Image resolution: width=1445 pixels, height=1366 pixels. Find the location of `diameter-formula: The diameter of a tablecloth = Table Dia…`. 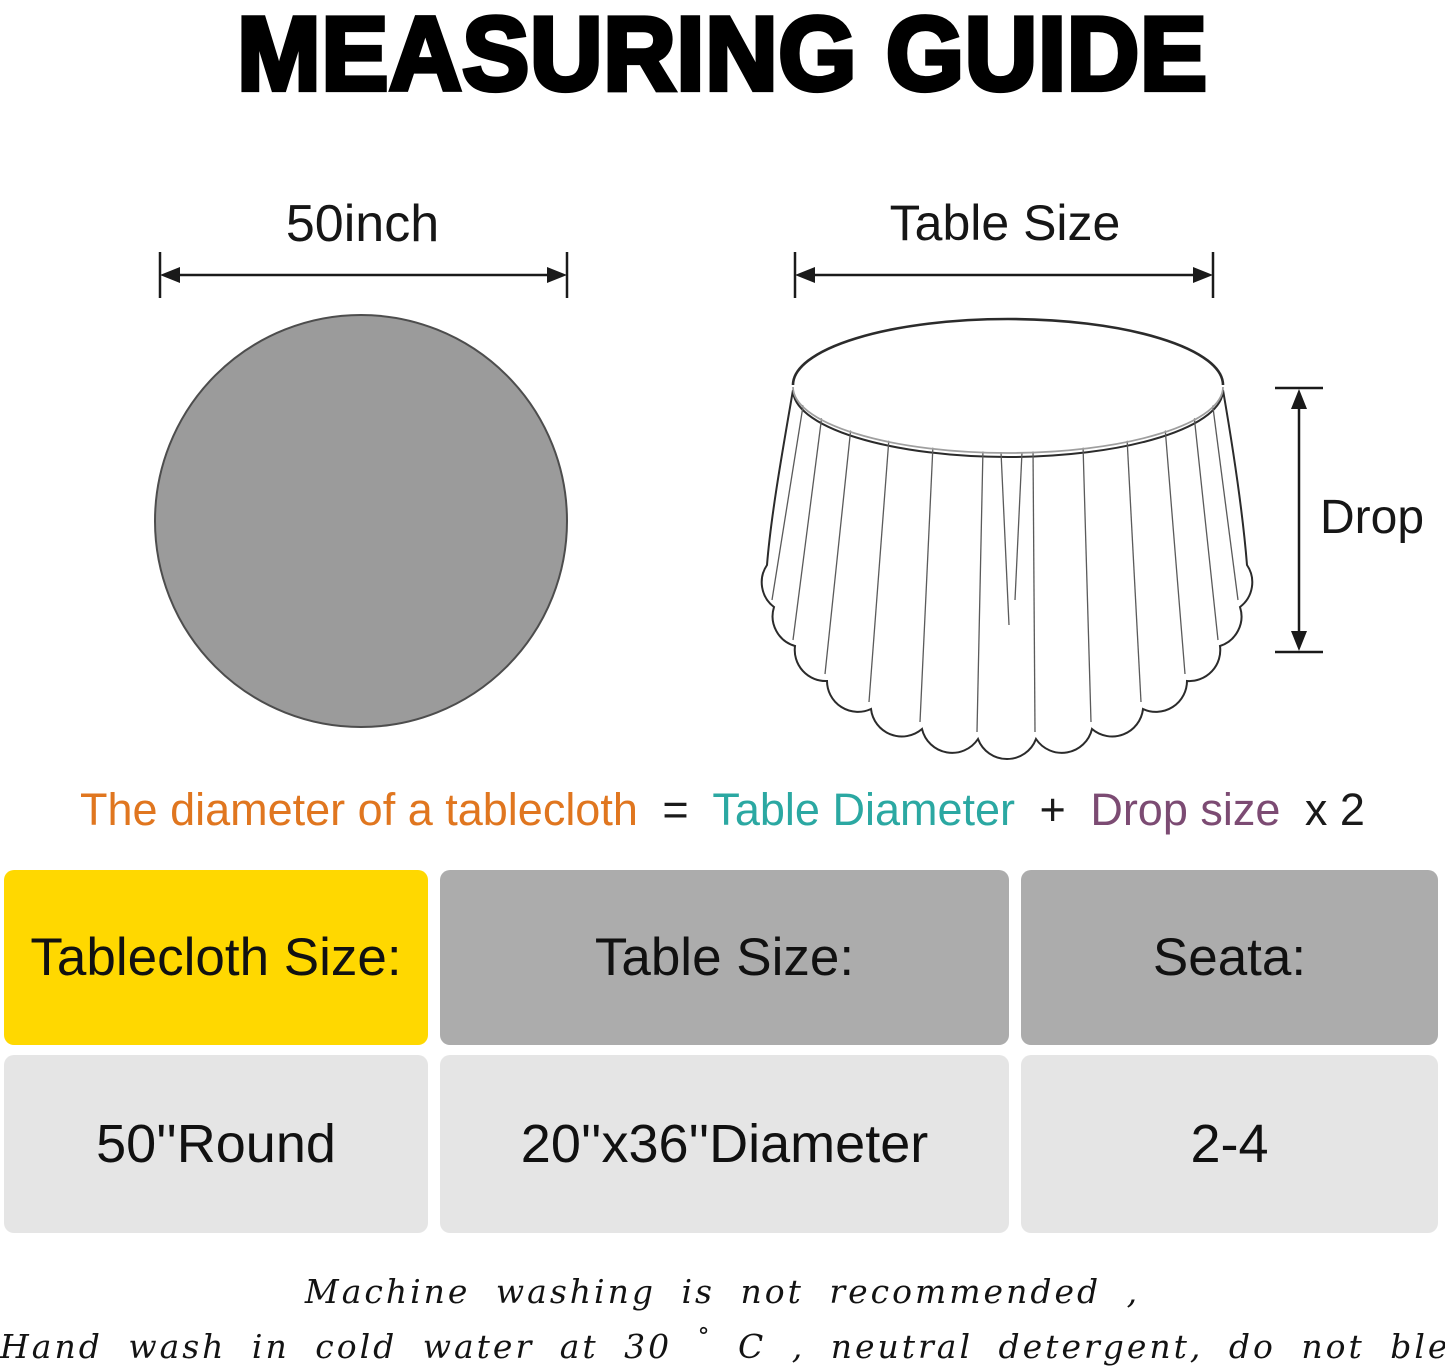

diameter-formula: The diameter of a tablecloth = Table Dia… is located at coordinates (722, 810).